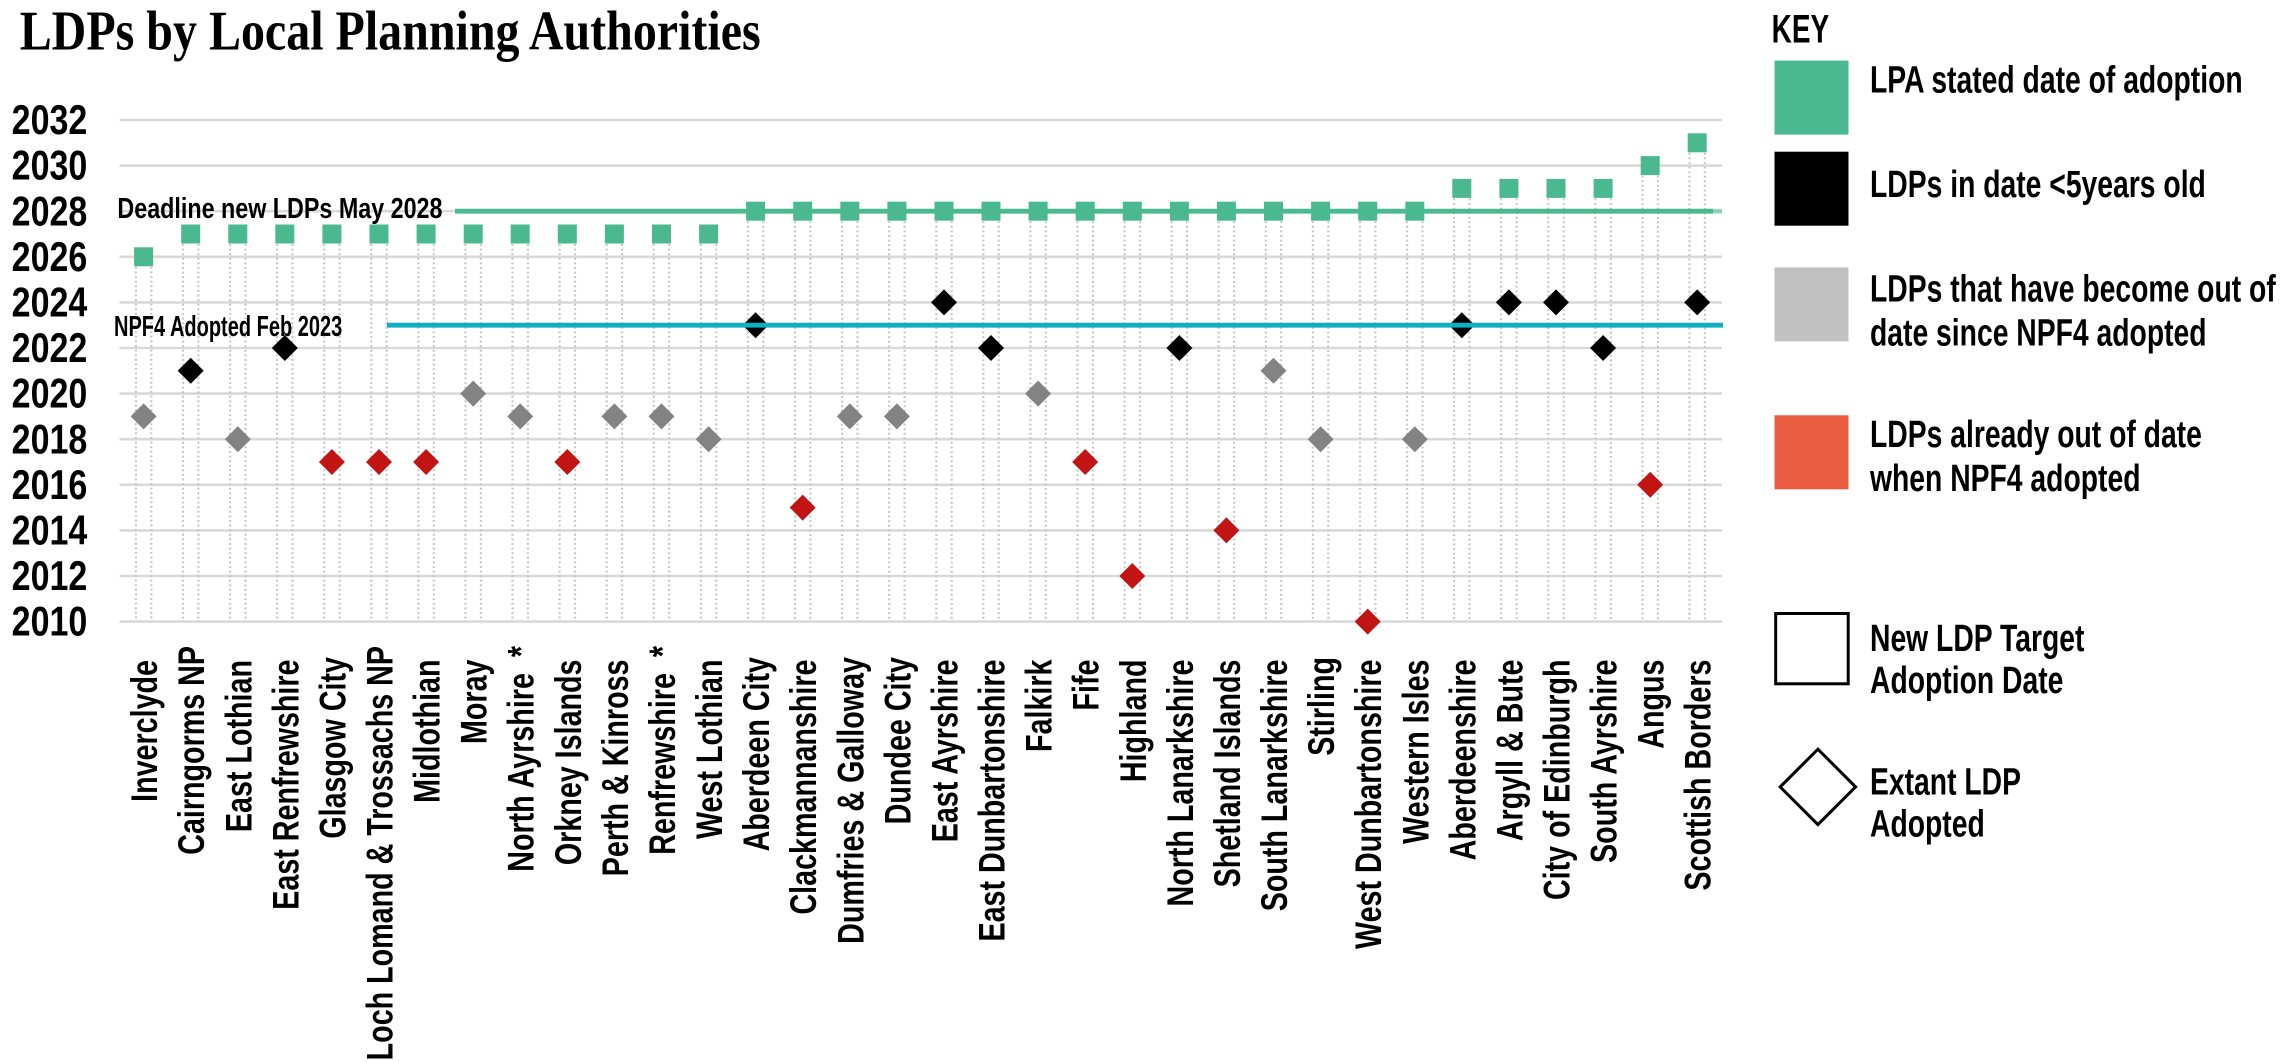 This screenshot has width=2289, height=1062. I want to click on svg-text: Argyll & Bute, so click(1511, 751).